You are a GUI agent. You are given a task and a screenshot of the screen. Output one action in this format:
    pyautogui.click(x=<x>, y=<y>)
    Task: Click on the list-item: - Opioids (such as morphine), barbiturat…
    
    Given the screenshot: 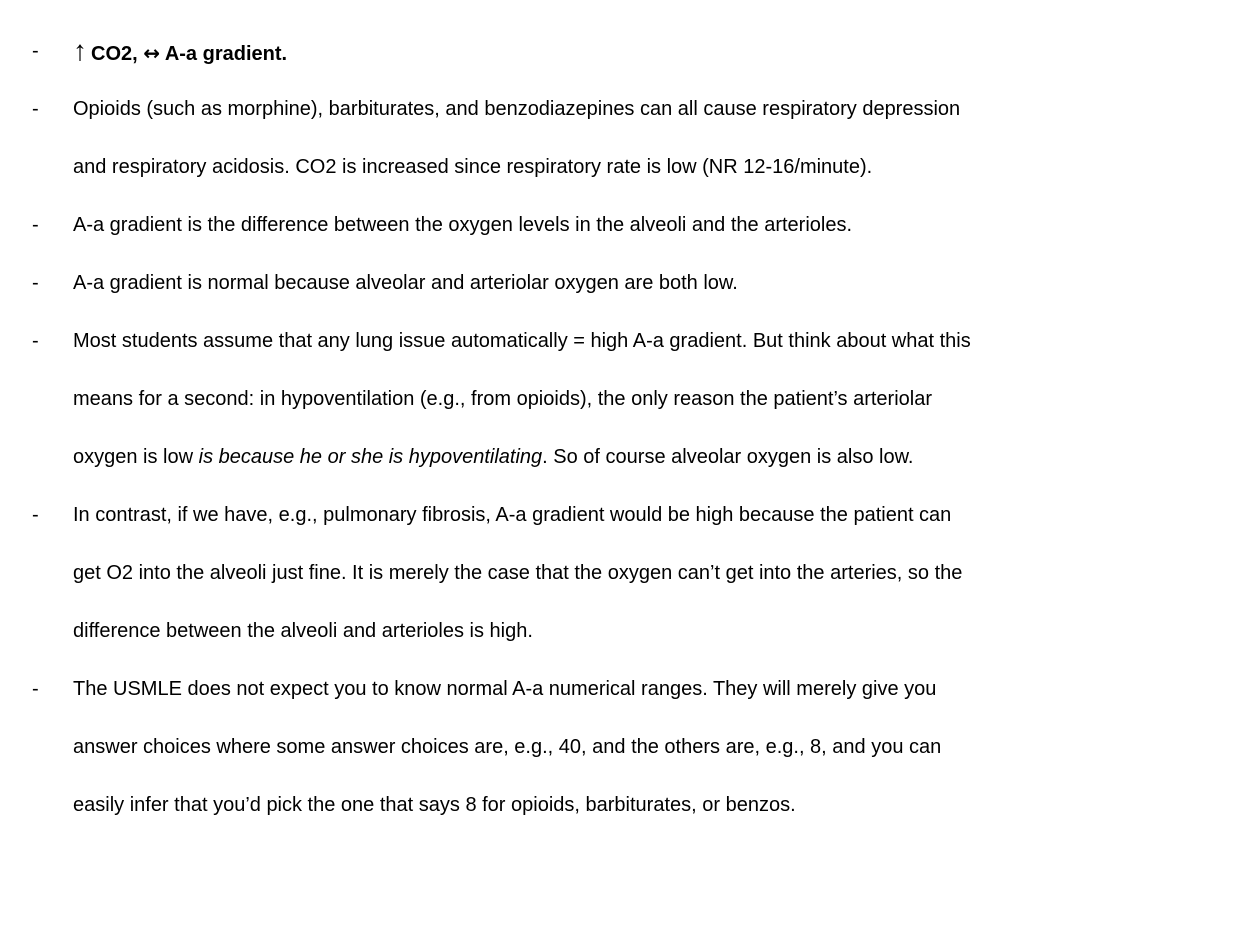 What is the action you would take?
    pyautogui.click(x=620, y=138)
    